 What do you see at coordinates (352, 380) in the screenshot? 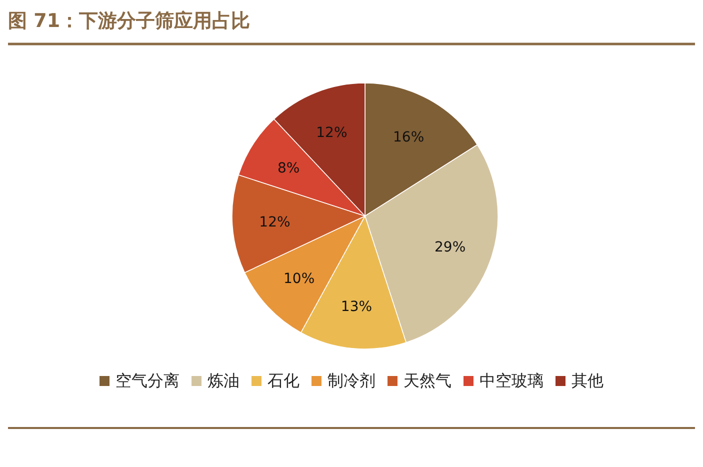
I see `legend-label: 制冷剂` at bounding box center [352, 380].